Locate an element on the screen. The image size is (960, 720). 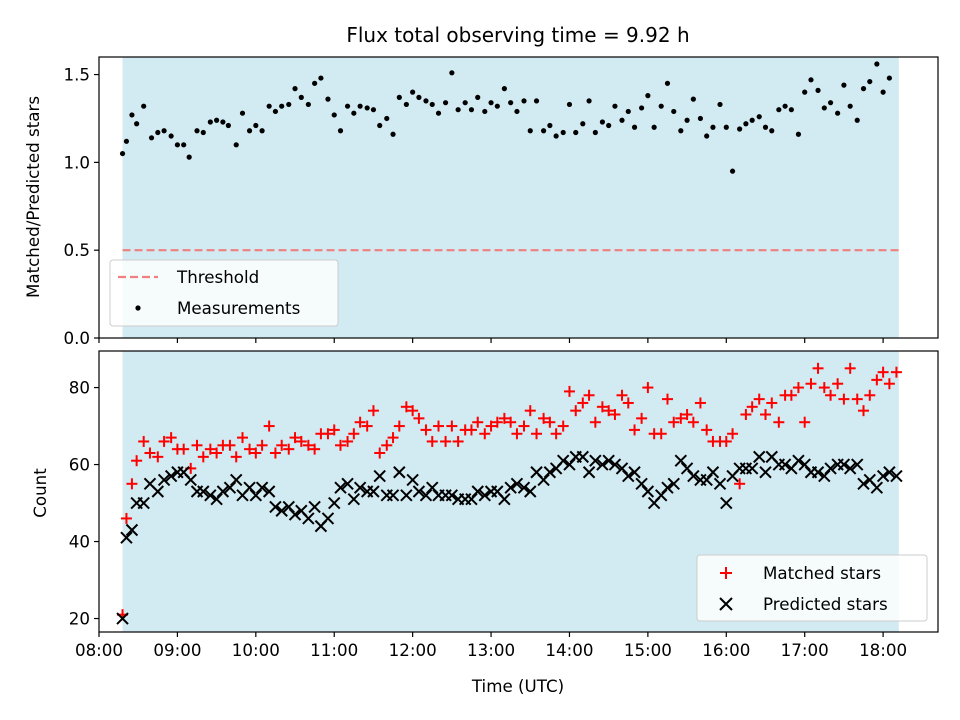
x-tick-label: 11:00 is located at coordinates (334, 650).